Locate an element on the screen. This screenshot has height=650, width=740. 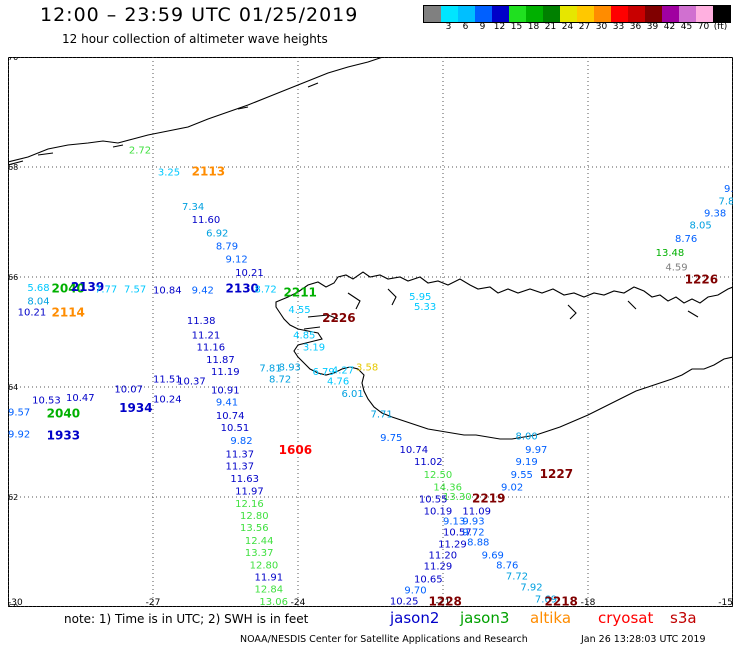
legend-label: 21 is located at coordinates (550, 27).